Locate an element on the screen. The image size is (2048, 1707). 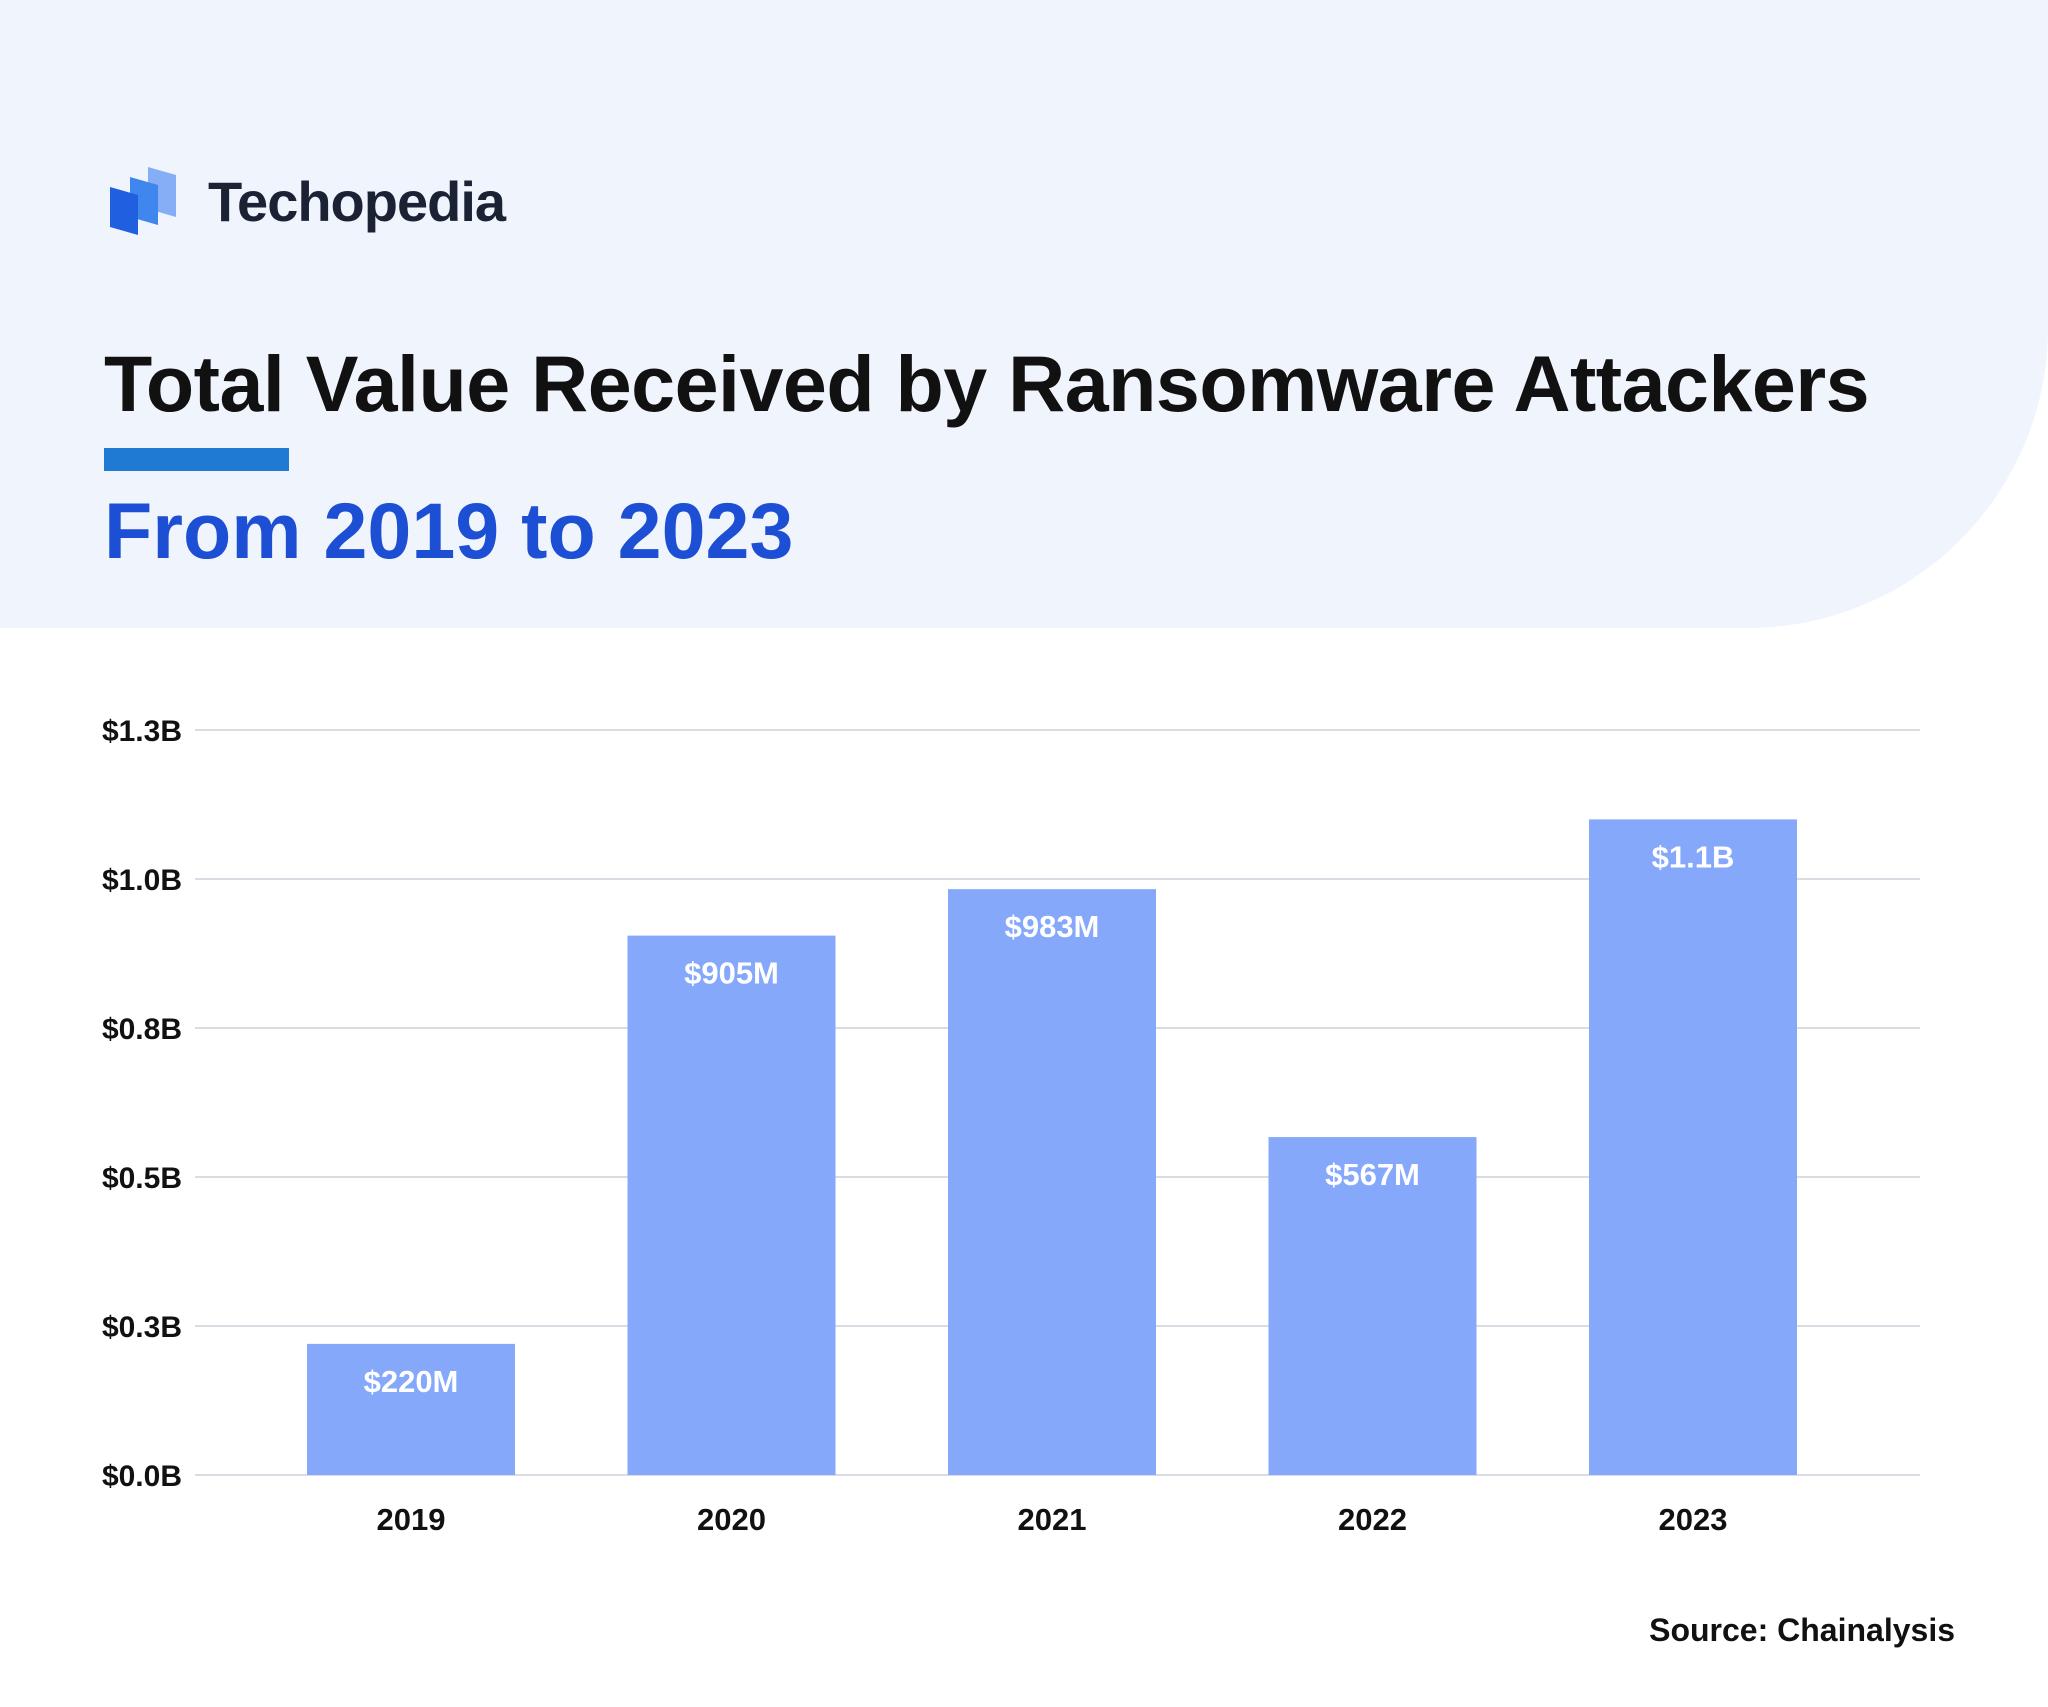
y-tick-label: $1.3B is located at coordinates (142, 731).